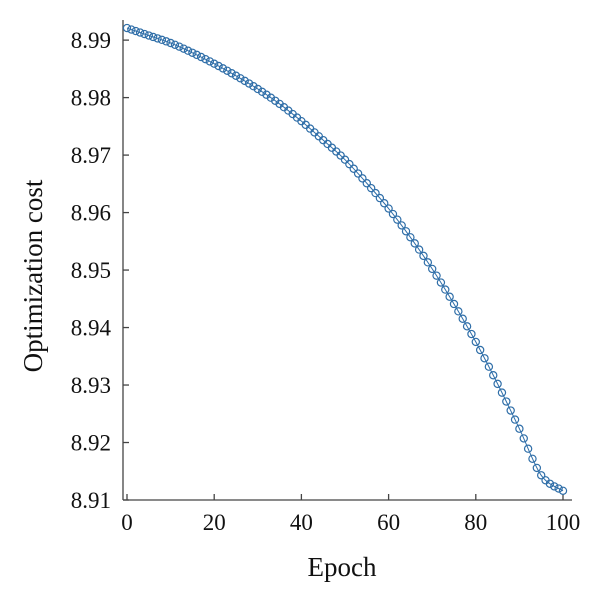 The width and height of the screenshot is (600, 603). What do you see at coordinates (91, 500) in the screenshot?
I see `y-tick-label: 8.91` at bounding box center [91, 500].